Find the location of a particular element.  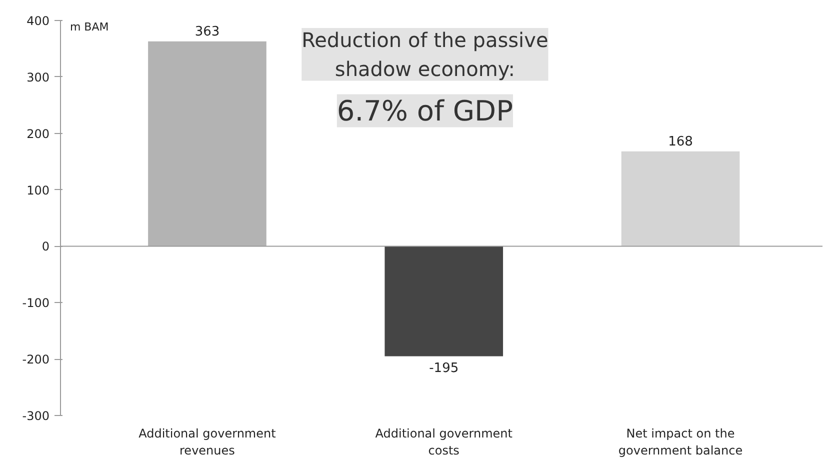

y-tick-label: 0 is located at coordinates (46, 247).